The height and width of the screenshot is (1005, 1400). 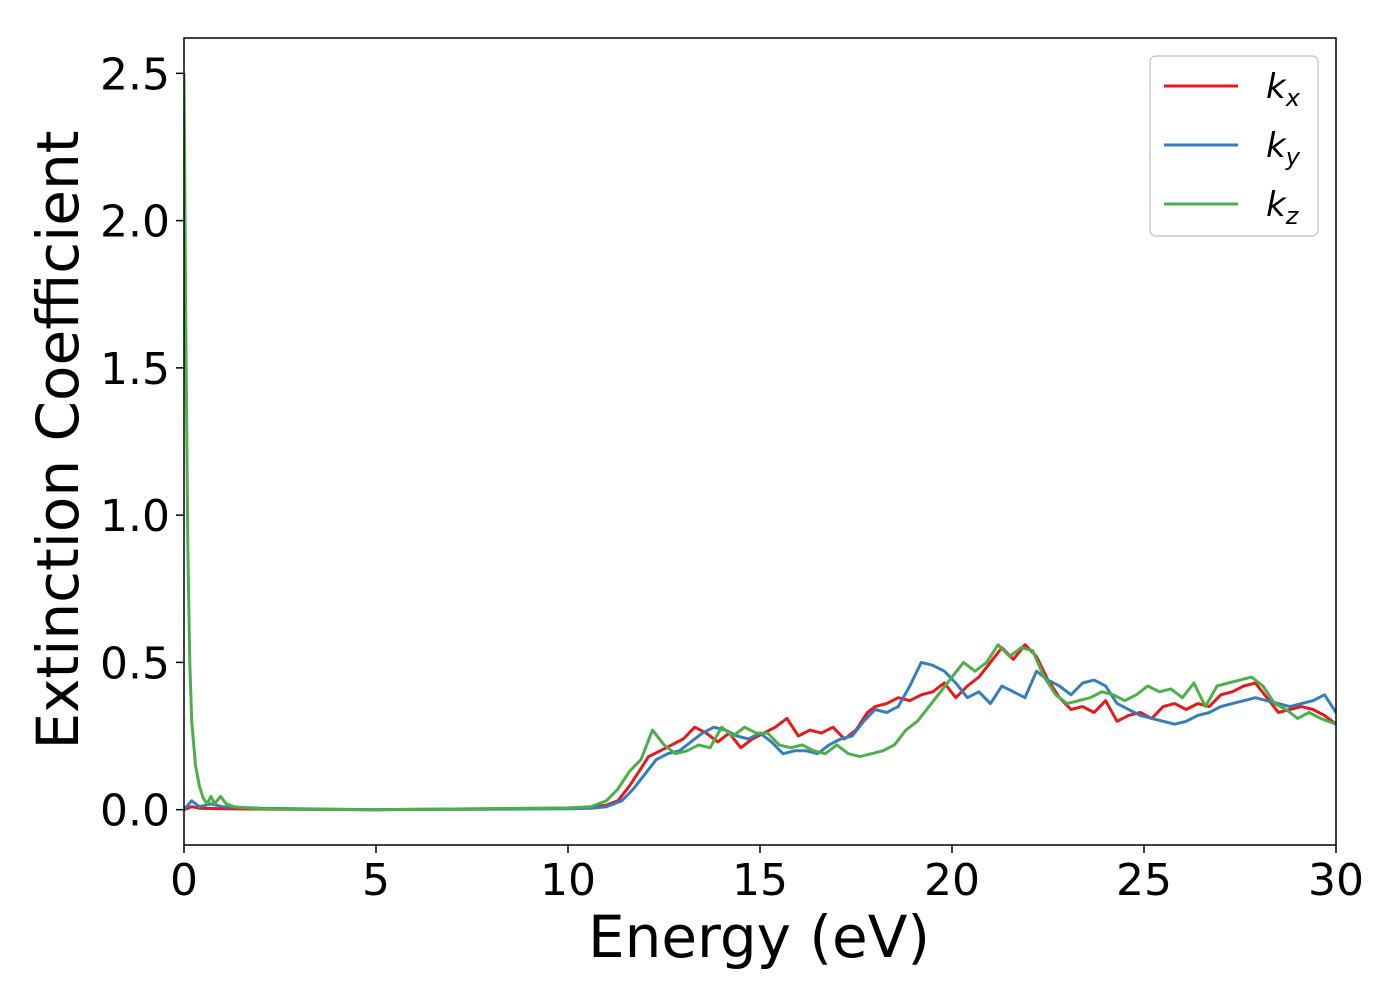 I want to click on x-tick-label: 20, so click(x=952, y=880).